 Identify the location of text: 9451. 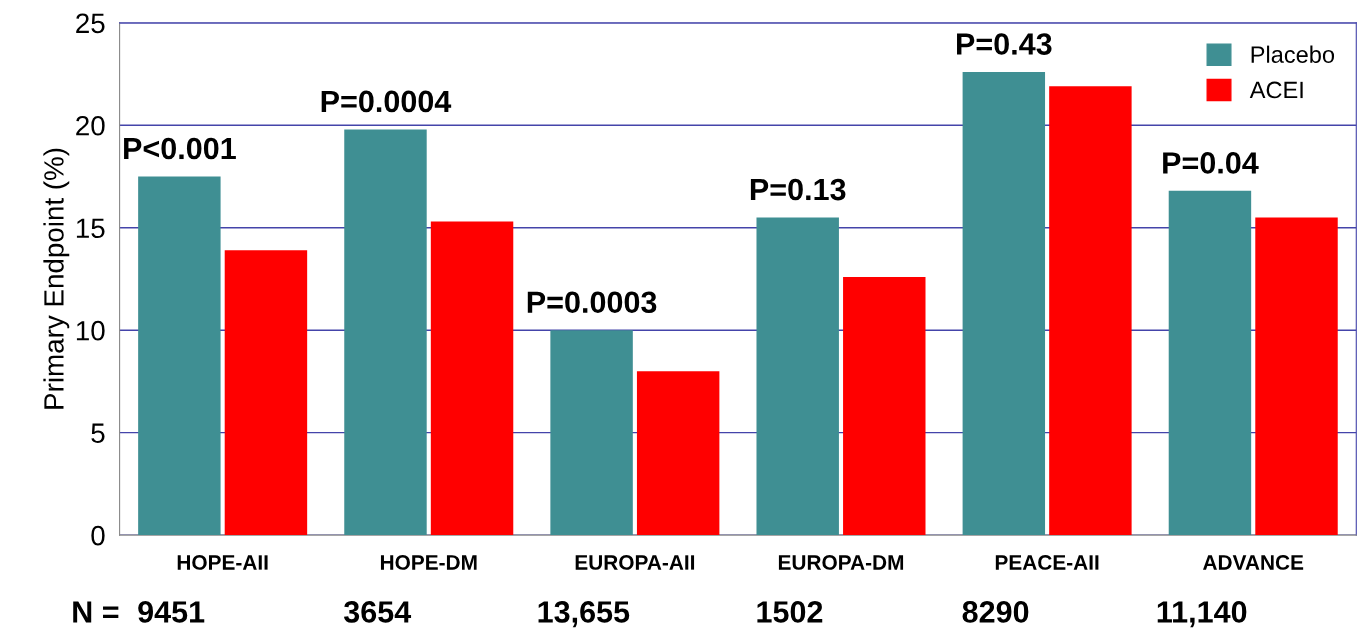
(171, 612).